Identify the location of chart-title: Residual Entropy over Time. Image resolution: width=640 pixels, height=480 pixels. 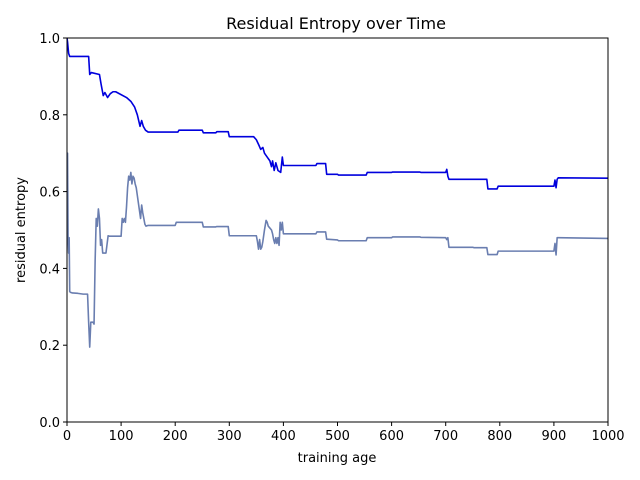
(336, 23).